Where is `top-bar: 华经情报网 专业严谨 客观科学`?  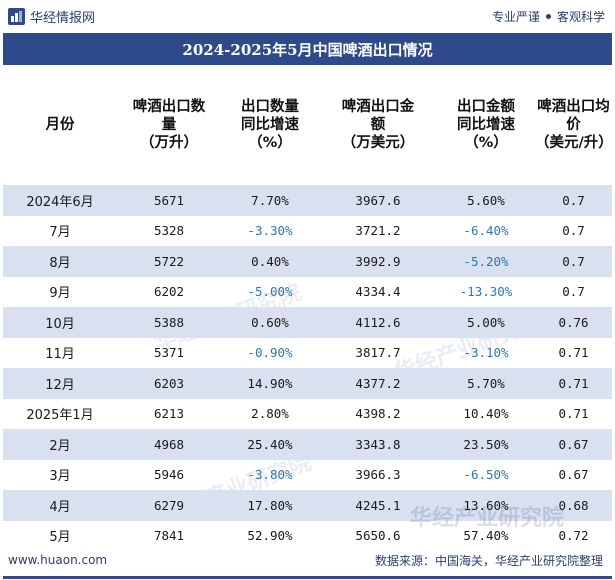
top-bar: 华经情报网 专业严谨 客观科学 is located at coordinates (307, 16).